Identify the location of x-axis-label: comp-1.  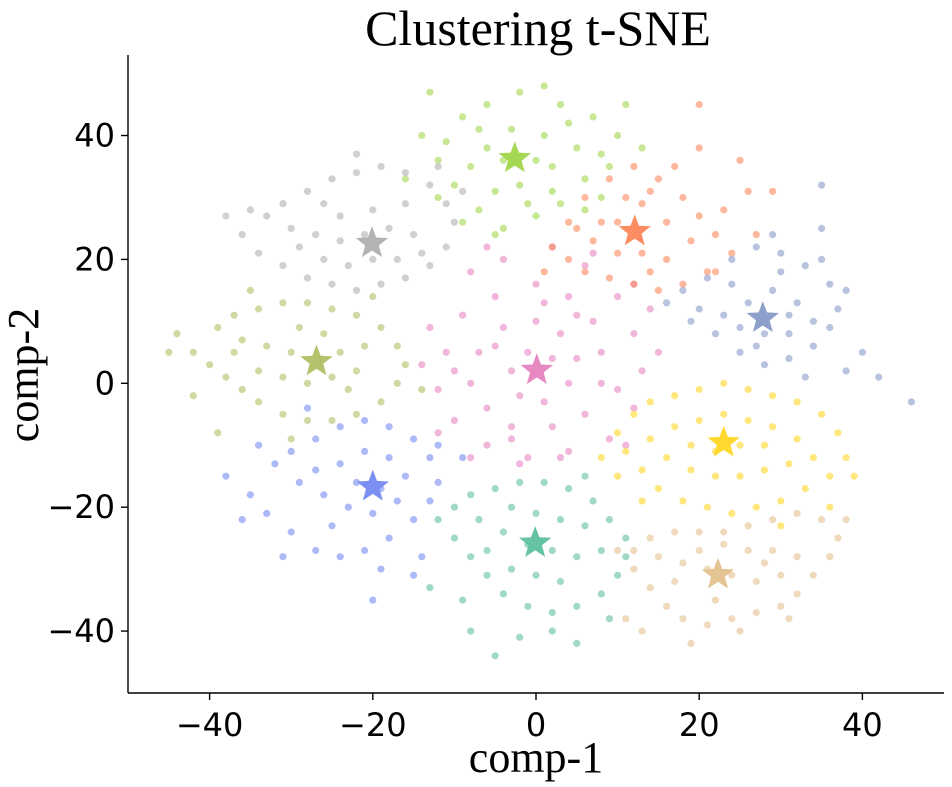
(536, 757).